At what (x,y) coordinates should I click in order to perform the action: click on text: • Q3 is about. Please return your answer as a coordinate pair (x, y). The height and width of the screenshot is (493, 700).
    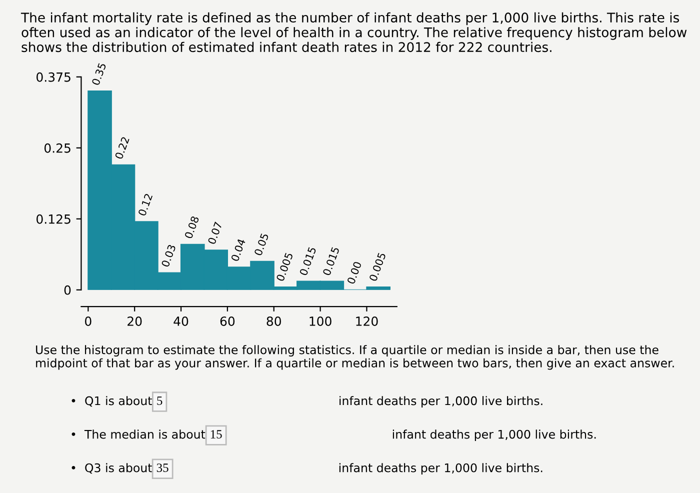
    Looking at the image, I should click on (112, 468).